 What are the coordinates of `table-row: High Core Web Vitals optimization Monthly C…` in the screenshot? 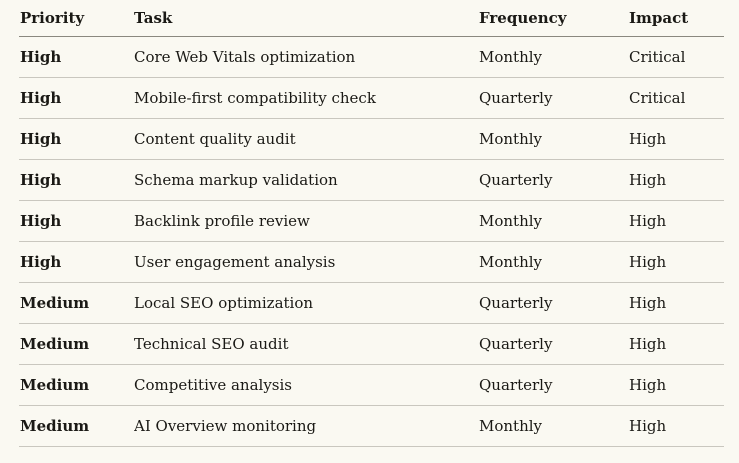 It's located at (371, 57).